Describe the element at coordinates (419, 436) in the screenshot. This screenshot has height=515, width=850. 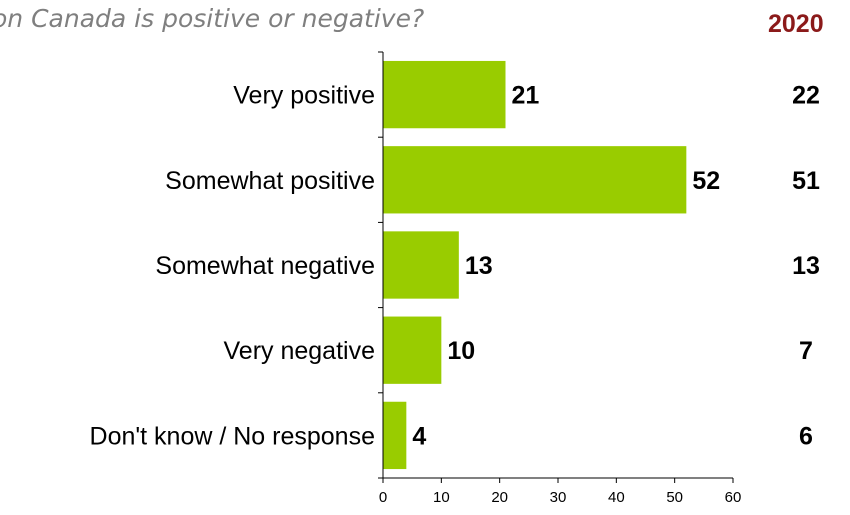
I see `value-label-4: 4` at that location.